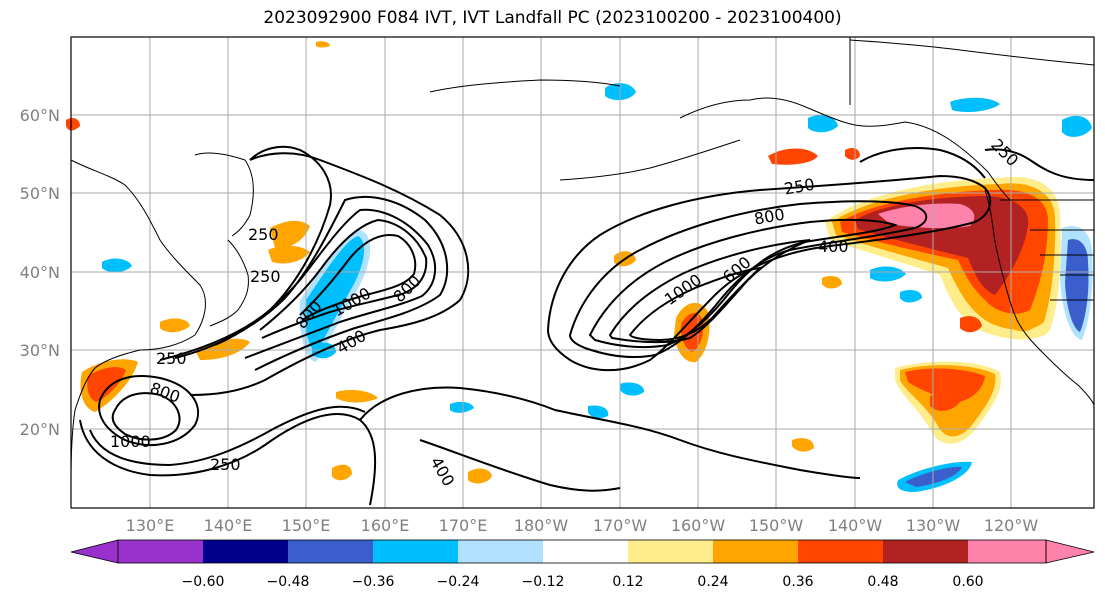 This screenshot has width=1105, height=601. I want to click on contour-gulf-alaska, so click(922, 163).